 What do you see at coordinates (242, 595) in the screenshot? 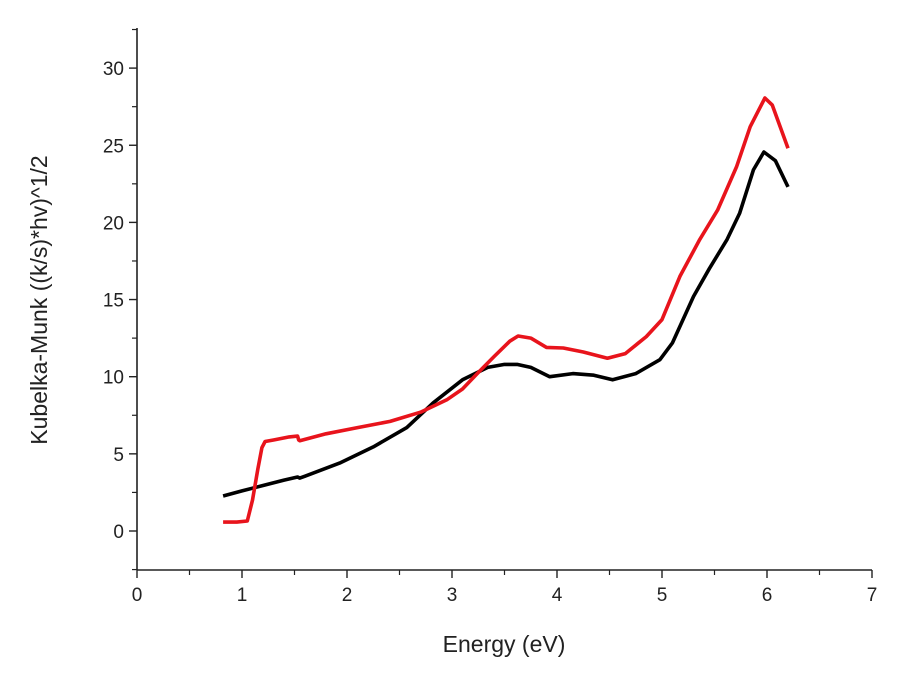
I see `x-tick-label: 1` at bounding box center [242, 595].